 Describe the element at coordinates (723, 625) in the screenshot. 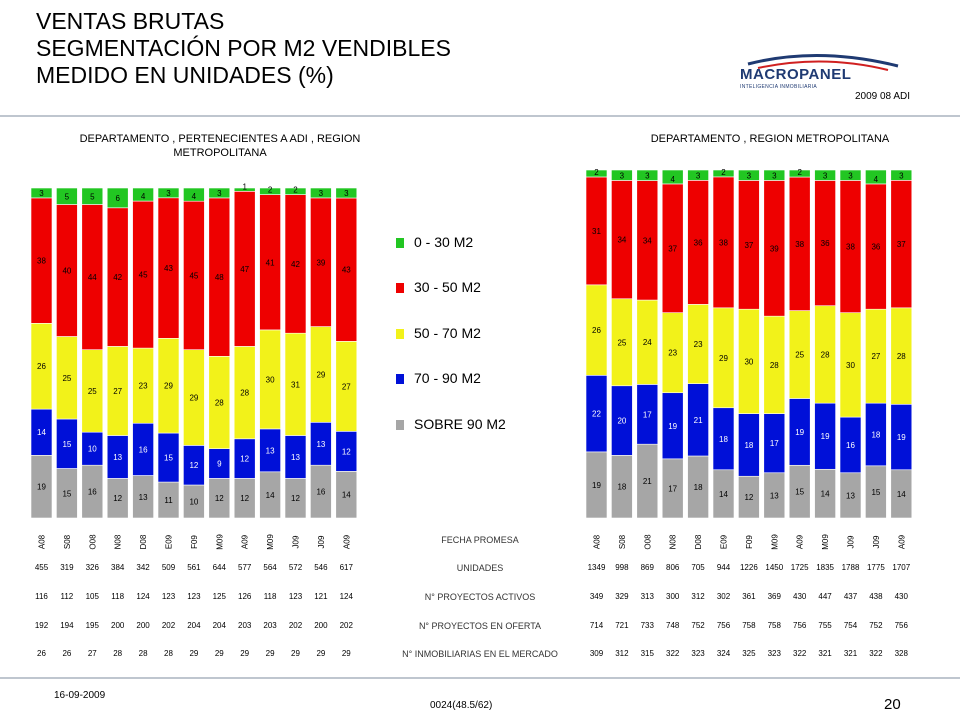

I see `right-table-proyectos_oferta-5: 756` at that location.